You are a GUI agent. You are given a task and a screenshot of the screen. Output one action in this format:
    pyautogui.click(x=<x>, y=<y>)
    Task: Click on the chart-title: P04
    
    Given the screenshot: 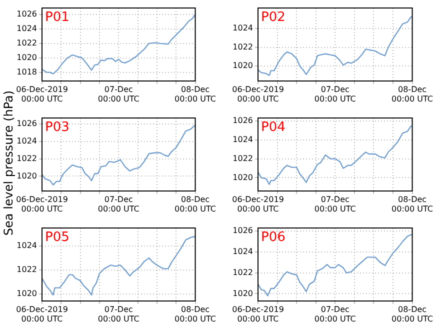 What is the action you would take?
    pyautogui.click(x=273, y=127)
    